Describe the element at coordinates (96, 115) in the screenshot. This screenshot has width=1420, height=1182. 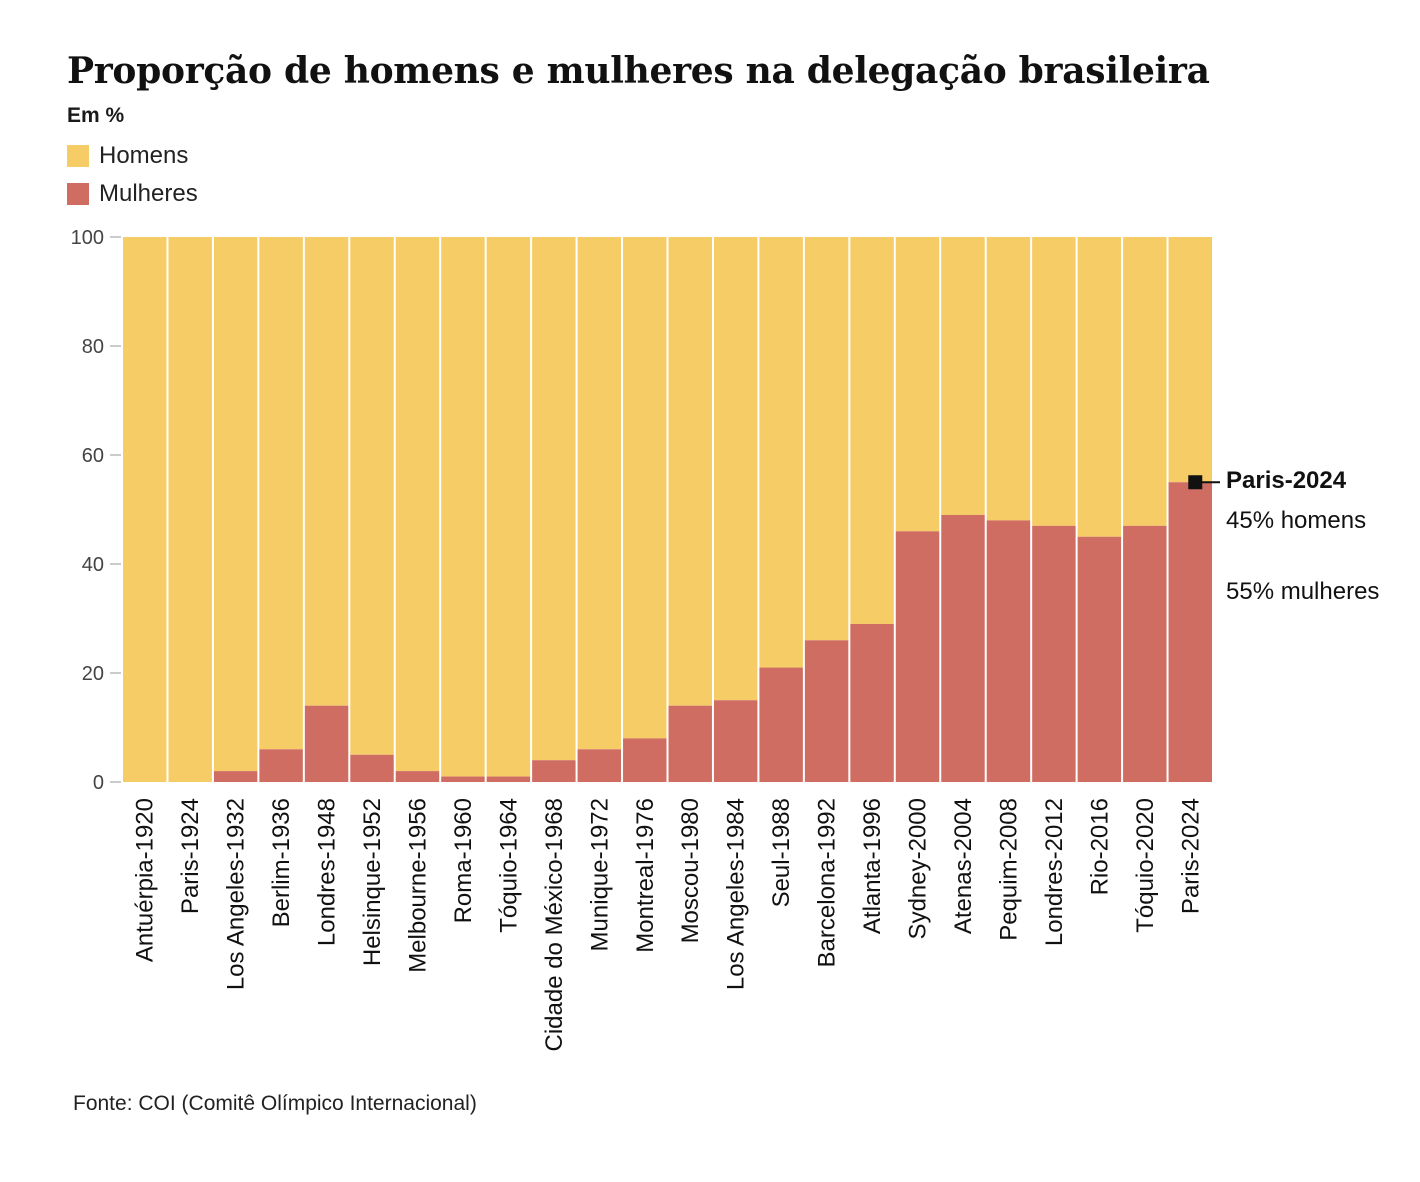
I see `chart-subtitle: Em %` at that location.